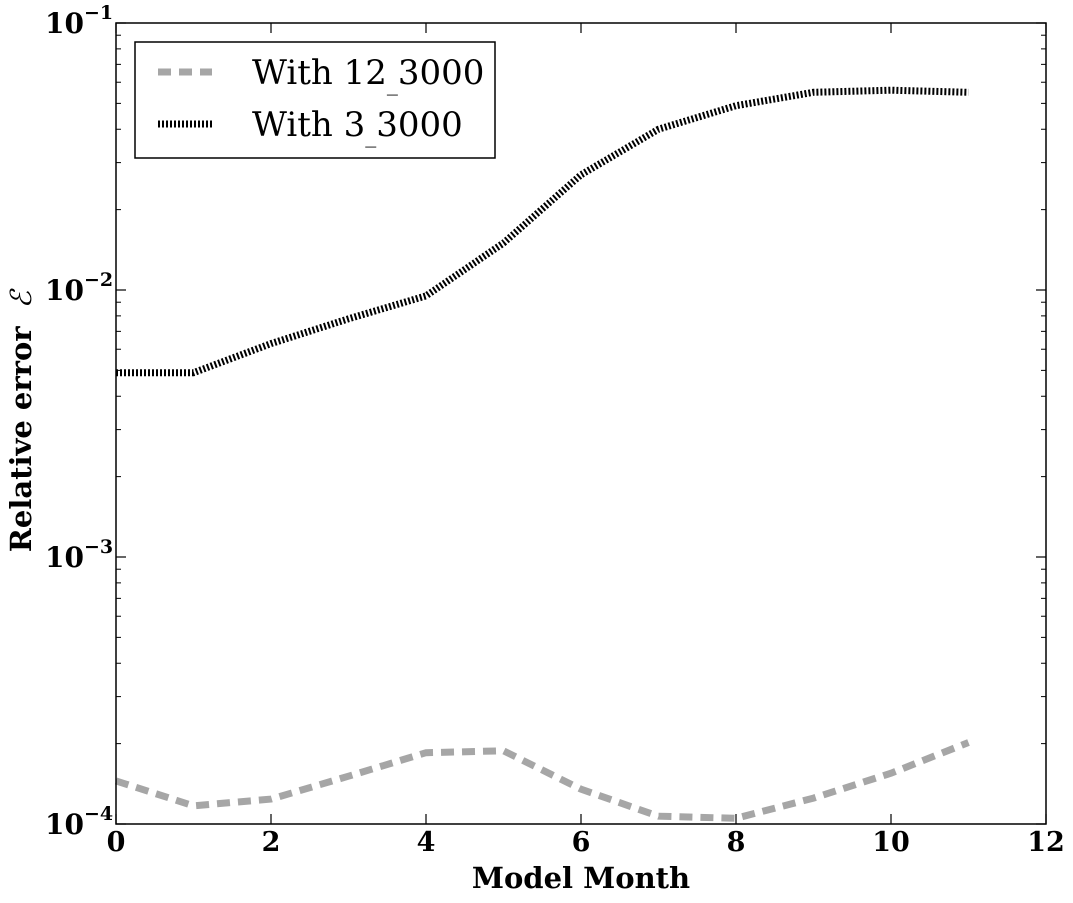  I want to click on x-tick-label: 4, so click(426, 842).